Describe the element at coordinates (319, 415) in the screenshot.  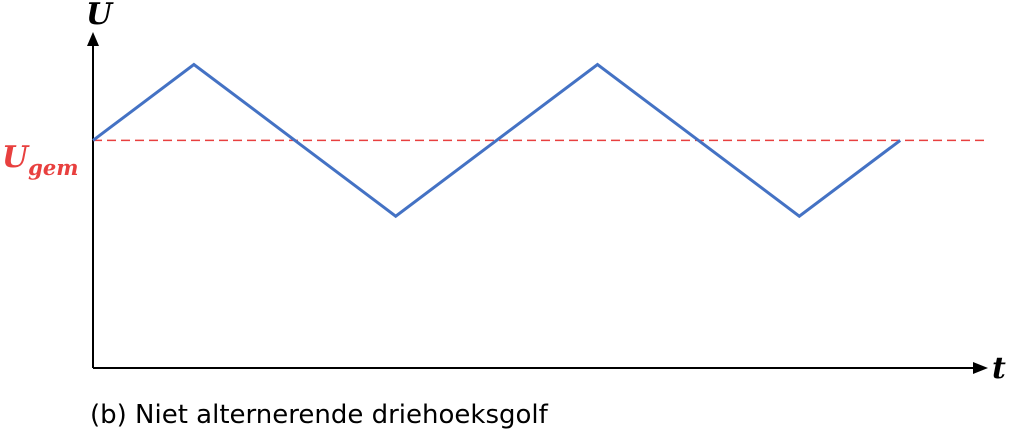
I see `figure-caption: (b) Niet alternerende driehoeksgolf` at that location.